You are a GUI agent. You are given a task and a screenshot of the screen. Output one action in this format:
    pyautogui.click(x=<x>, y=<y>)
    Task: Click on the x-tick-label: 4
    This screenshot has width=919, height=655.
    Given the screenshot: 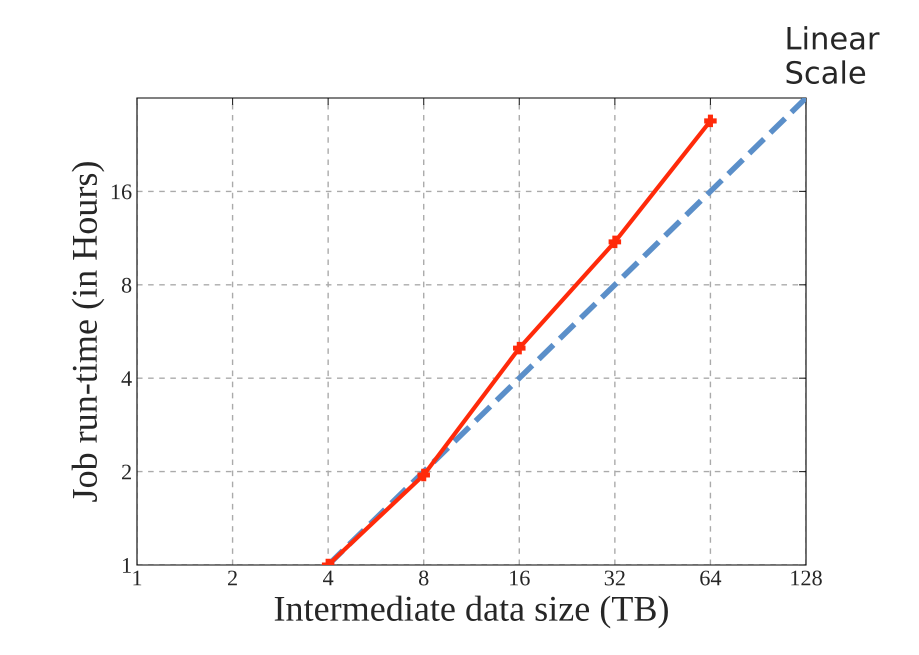 What is the action you would take?
    pyautogui.click(x=328, y=578)
    